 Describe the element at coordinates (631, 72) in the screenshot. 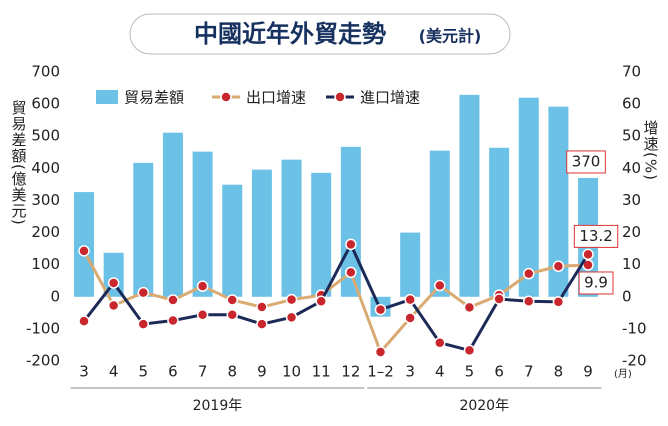

I see `y2-tick-label: 70` at that location.